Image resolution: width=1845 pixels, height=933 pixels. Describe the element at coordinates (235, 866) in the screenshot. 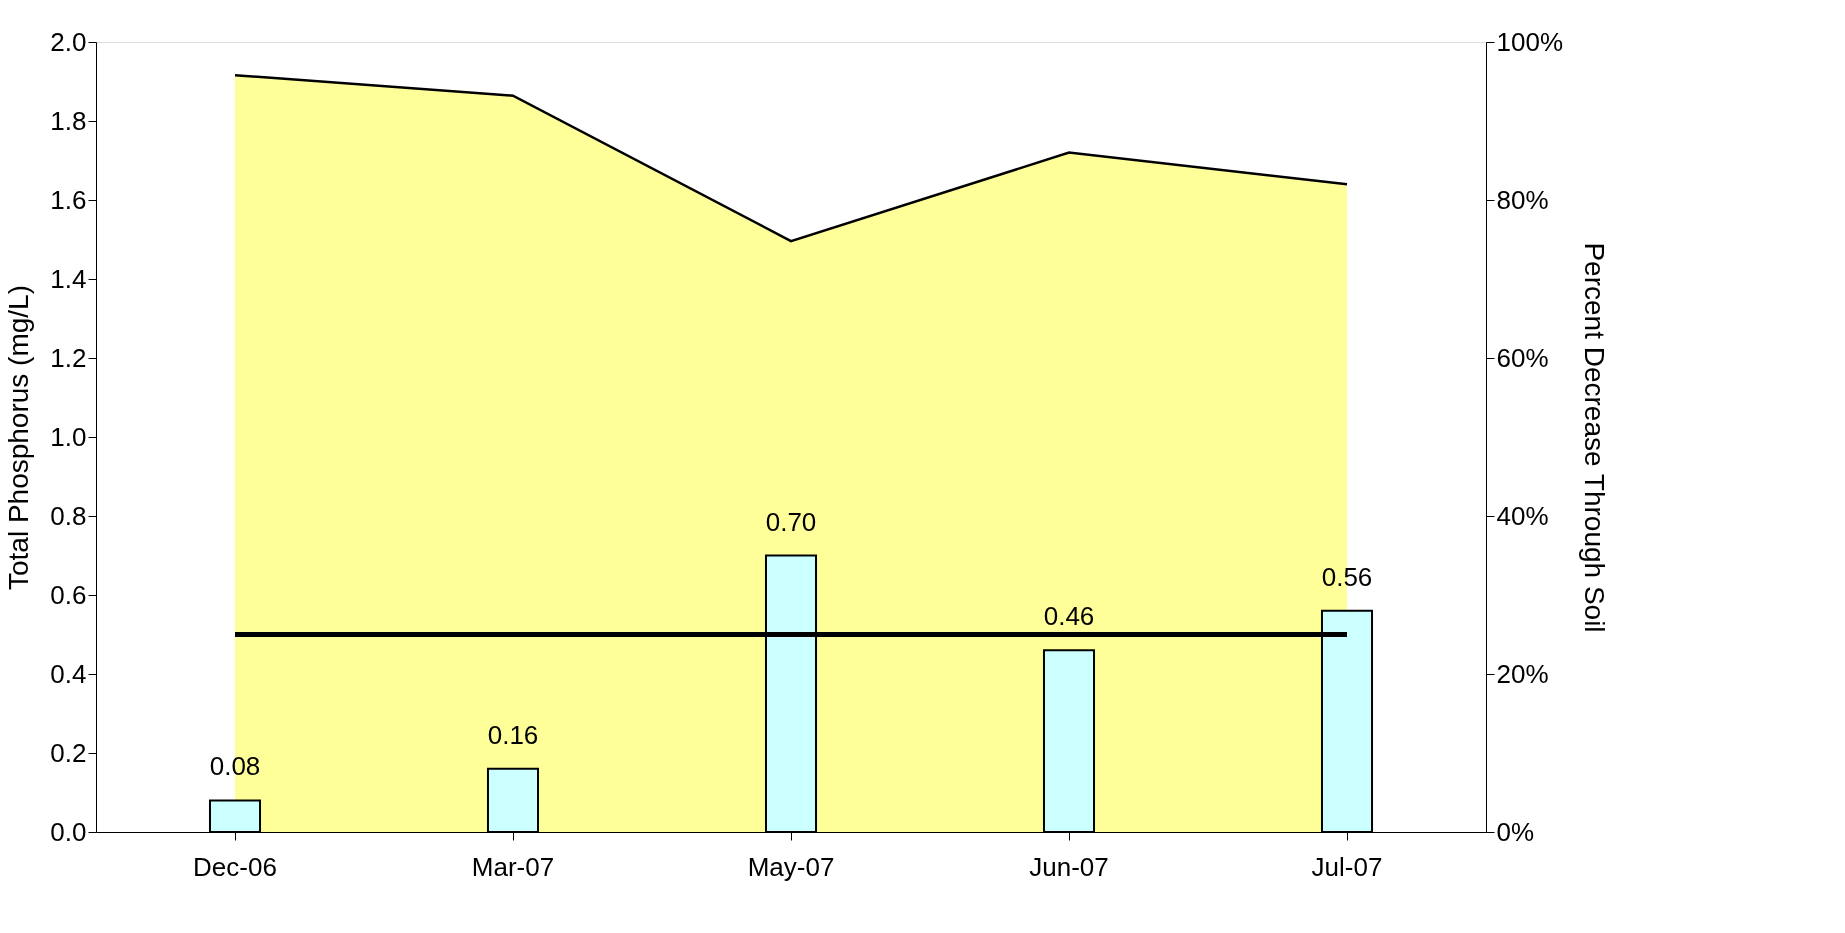

I see `x-tick-label: Dec-06` at that location.